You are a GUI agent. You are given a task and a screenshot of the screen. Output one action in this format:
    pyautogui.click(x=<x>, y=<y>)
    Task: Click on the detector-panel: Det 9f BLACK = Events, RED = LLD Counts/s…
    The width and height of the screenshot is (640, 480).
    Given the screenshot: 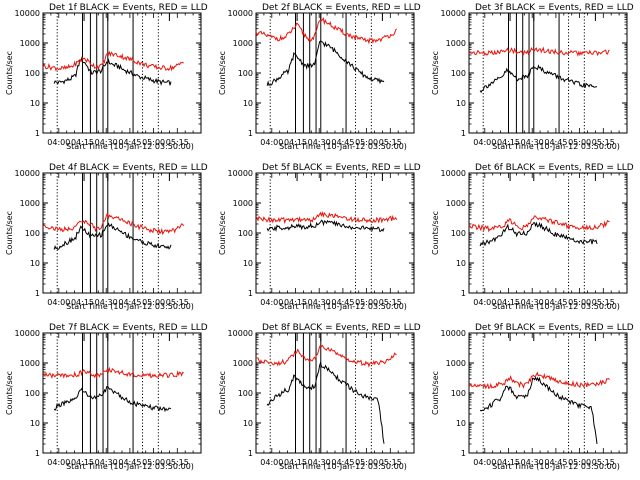 What is the action you would take?
    pyautogui.click(x=532, y=400)
    